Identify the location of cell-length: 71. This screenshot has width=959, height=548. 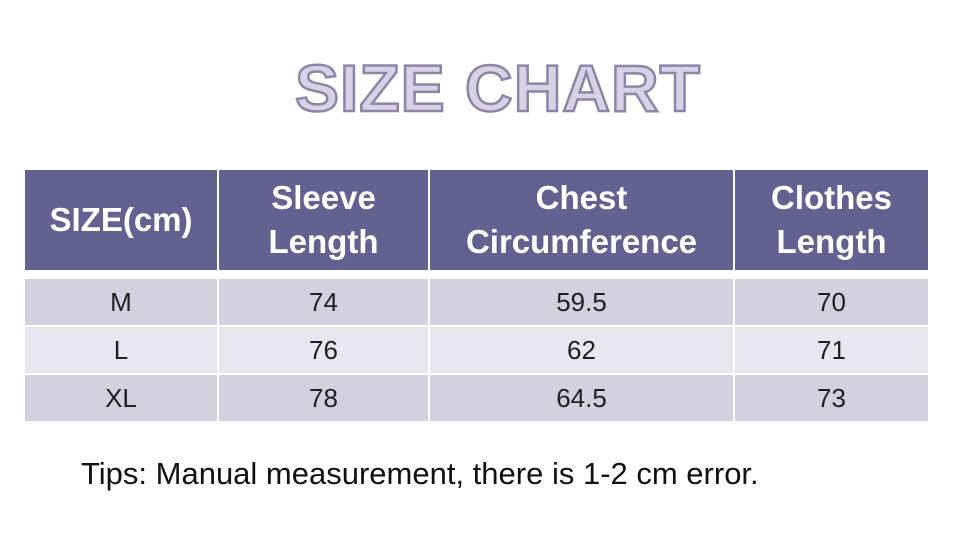
(831, 350).